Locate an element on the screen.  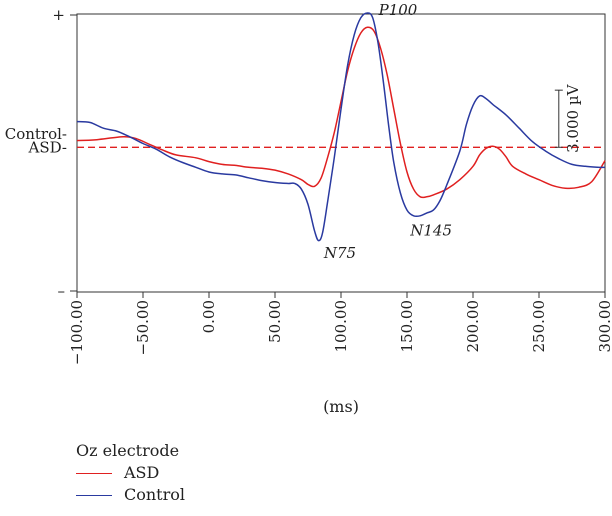
y-top-label: + is located at coordinates (58, 15).